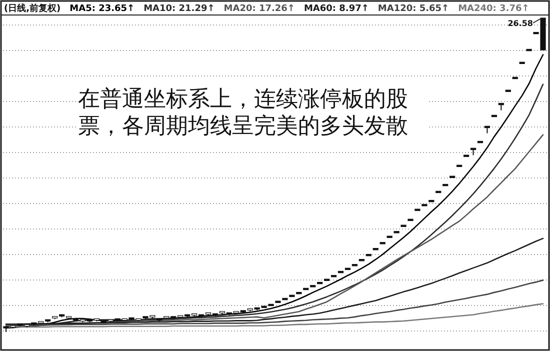 This screenshot has height=352, width=550. What do you see at coordinates (336, 9) in the screenshot?
I see `text: MA60: 8.97↑` at bounding box center [336, 9].